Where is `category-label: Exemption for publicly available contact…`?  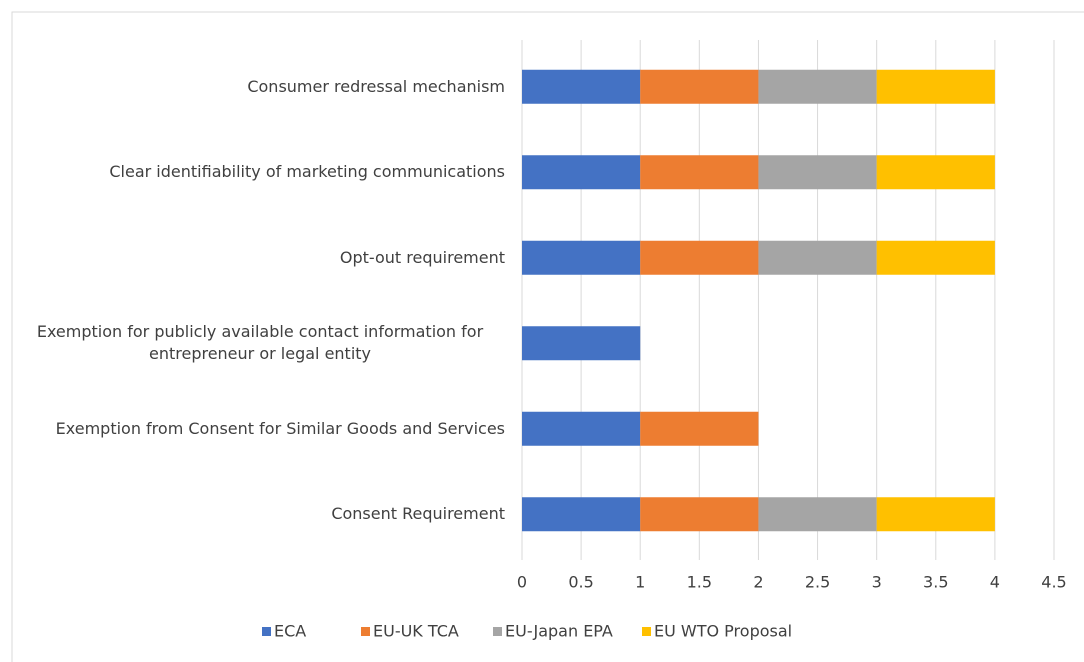
category-label: Exemption for publicly available contact… is located at coordinates (252, 343).